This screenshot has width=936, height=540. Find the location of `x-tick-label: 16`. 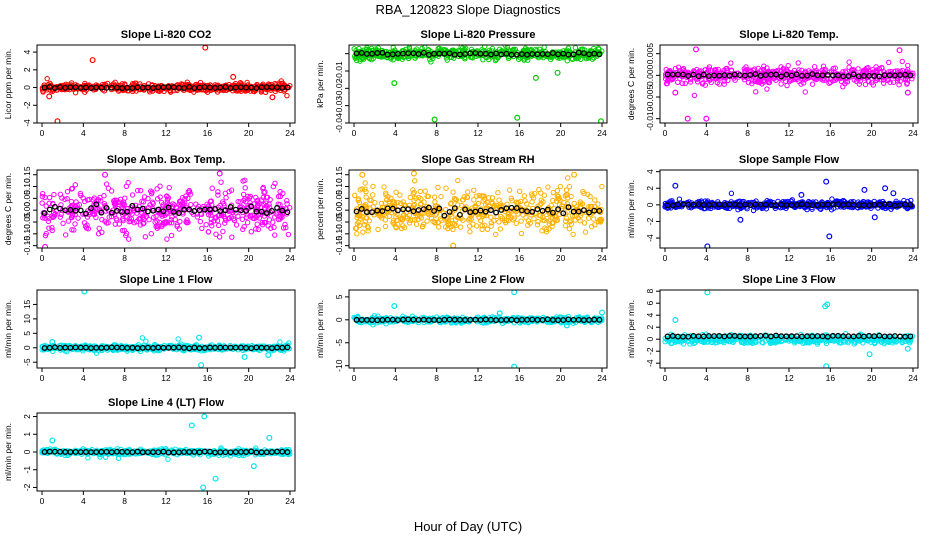

x-tick-label: 16 is located at coordinates (208, 258).